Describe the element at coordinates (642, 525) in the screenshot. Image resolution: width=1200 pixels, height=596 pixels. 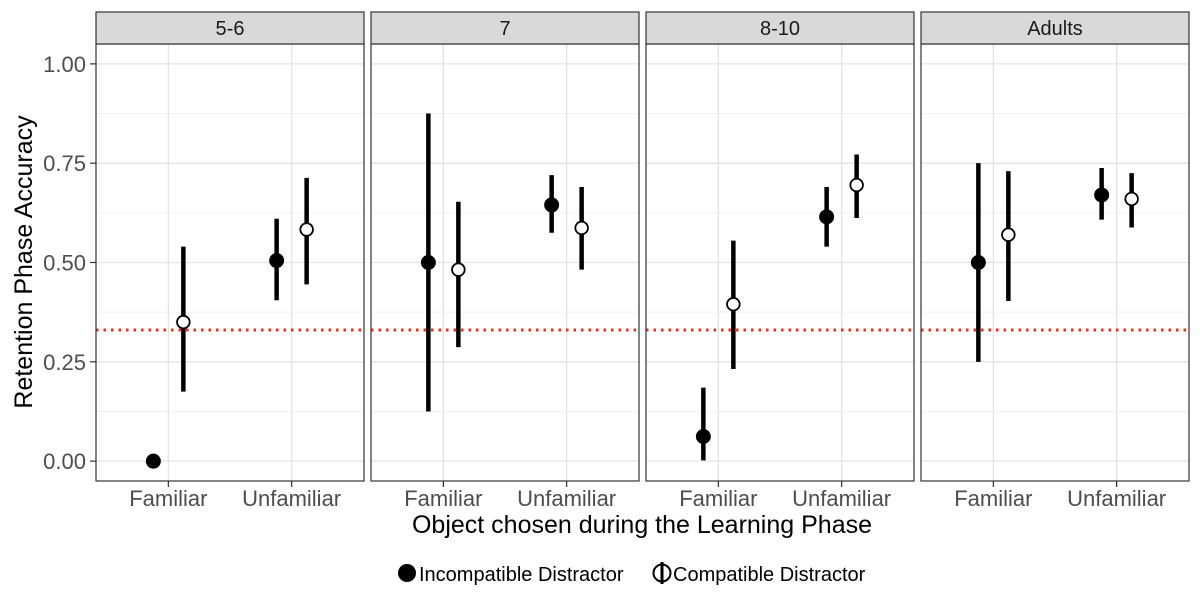
I see `x-axis-title: Object chosen during the Learning Phase` at that location.